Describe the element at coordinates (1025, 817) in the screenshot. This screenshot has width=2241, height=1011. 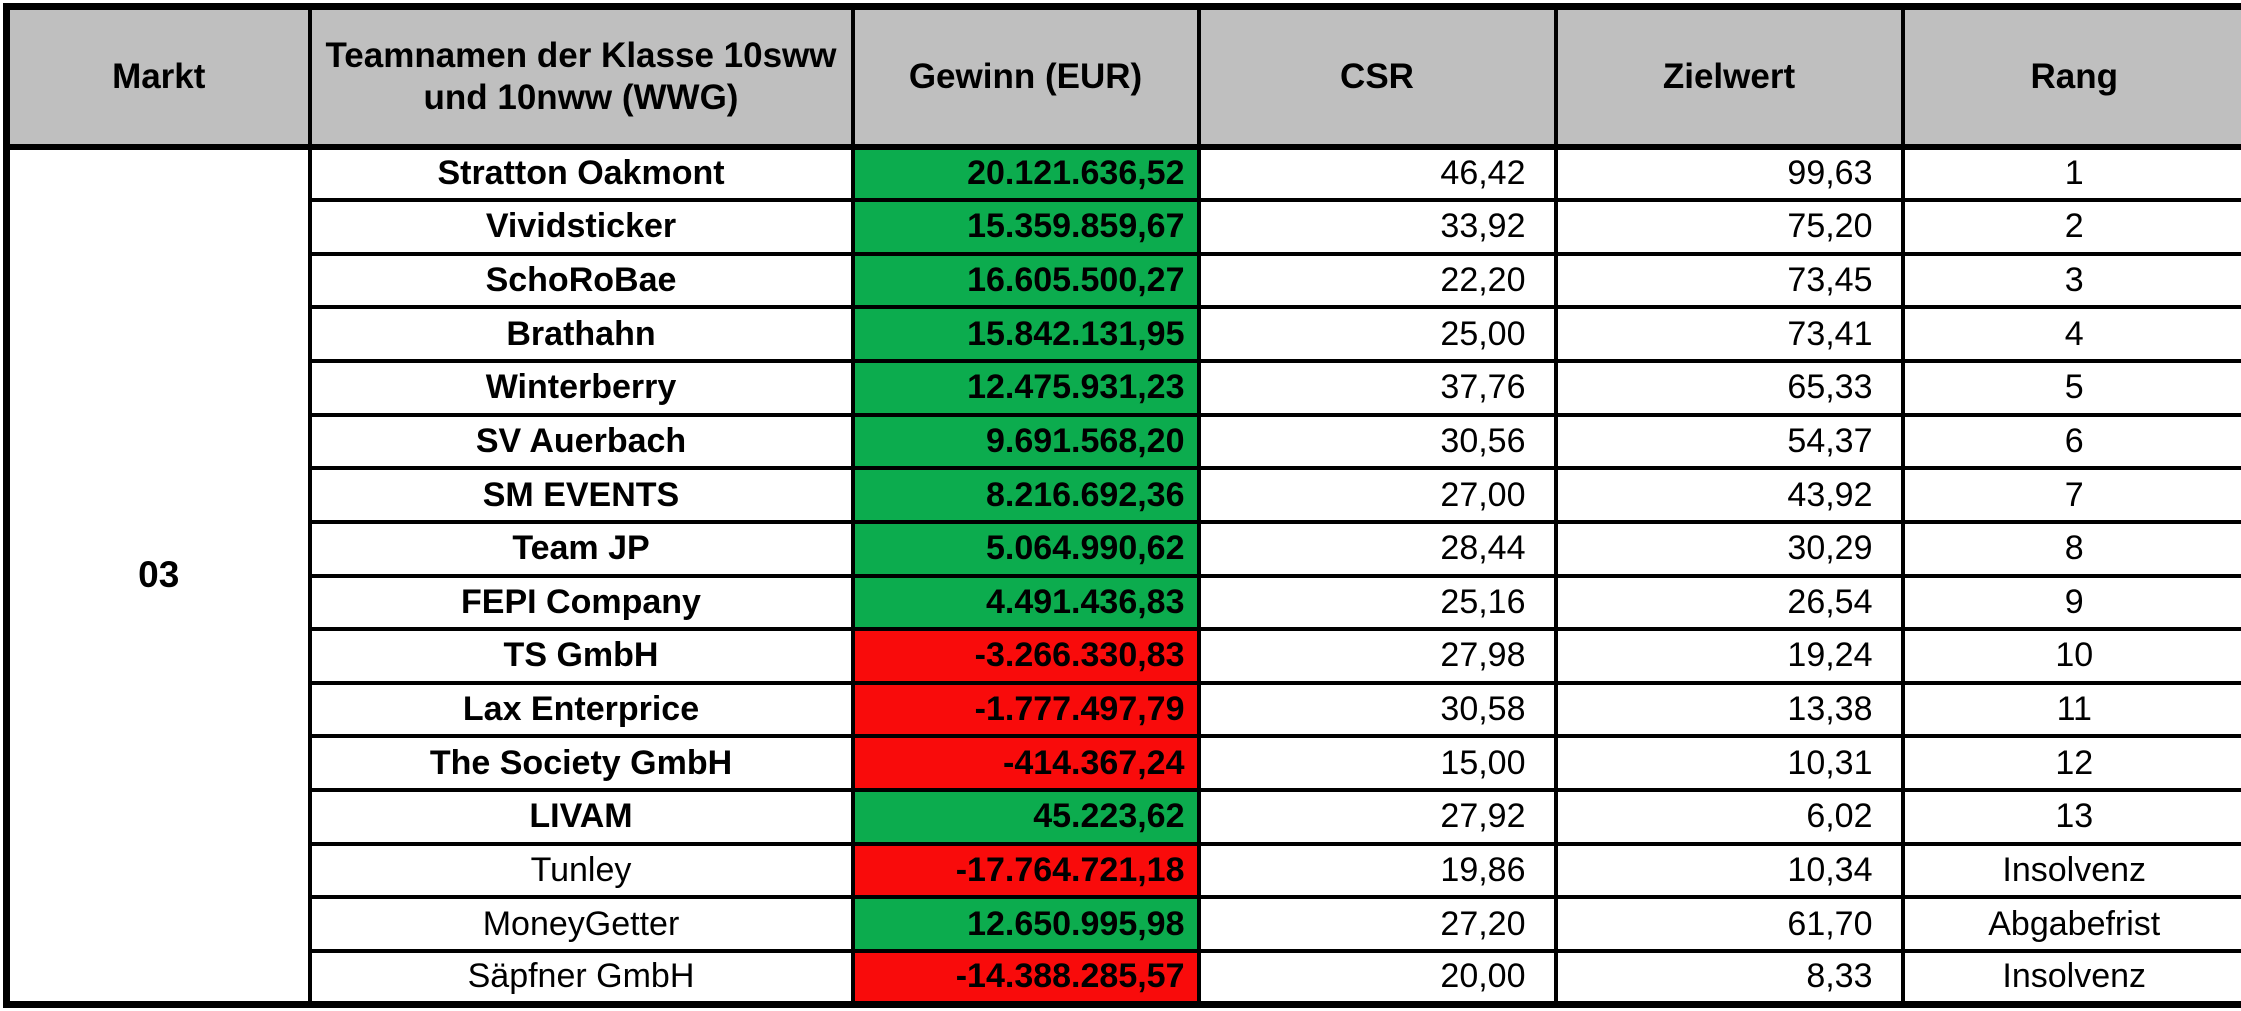
I see `gewinn-cell: 45.223,62` at that location.